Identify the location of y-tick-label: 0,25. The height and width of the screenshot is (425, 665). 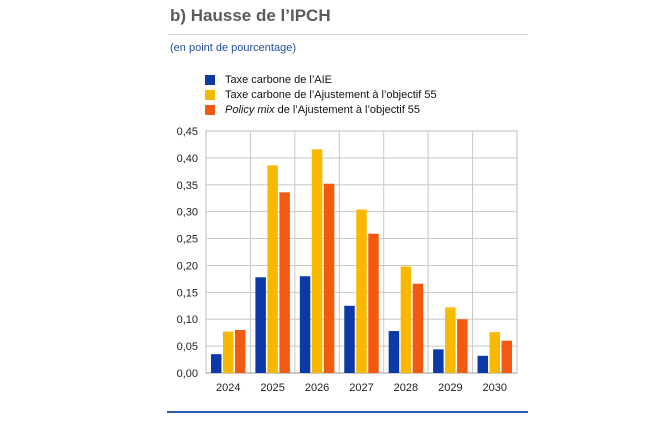
(187, 240).